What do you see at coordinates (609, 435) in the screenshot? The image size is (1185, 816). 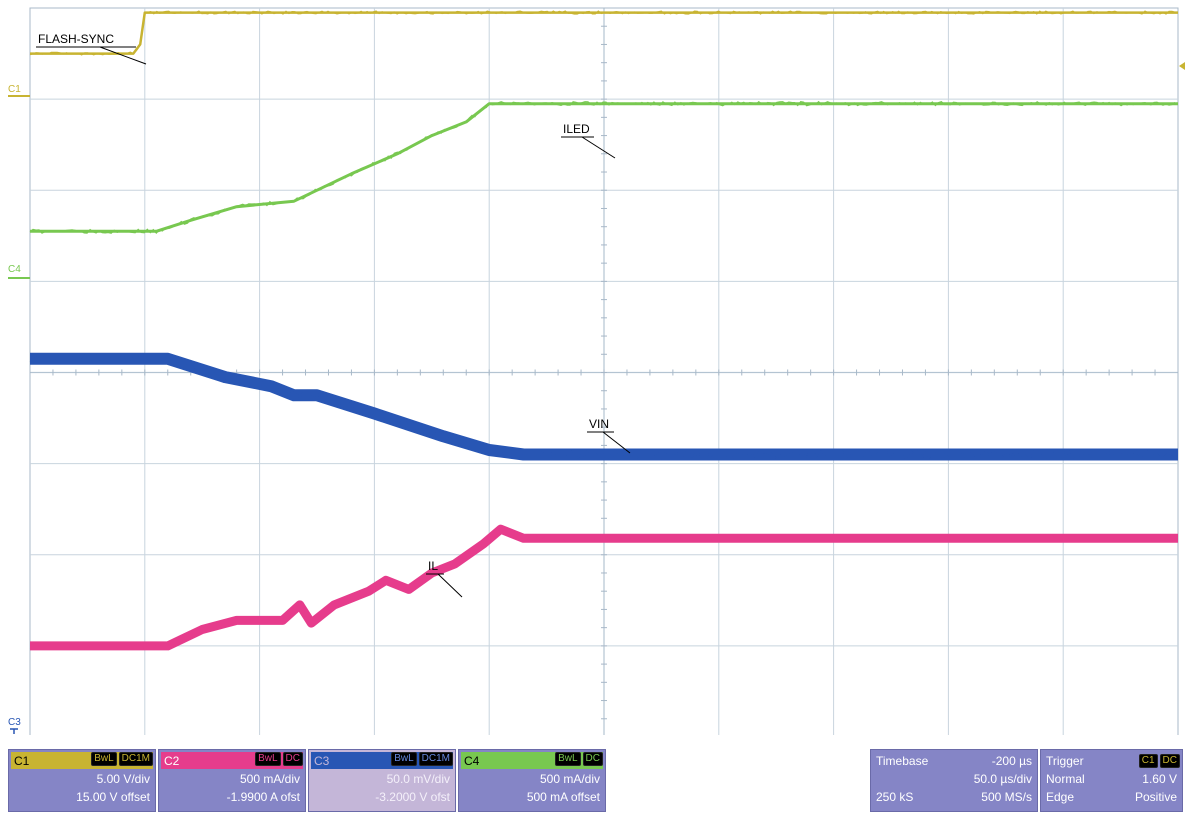 I see `label-vin: VIN` at bounding box center [609, 435].